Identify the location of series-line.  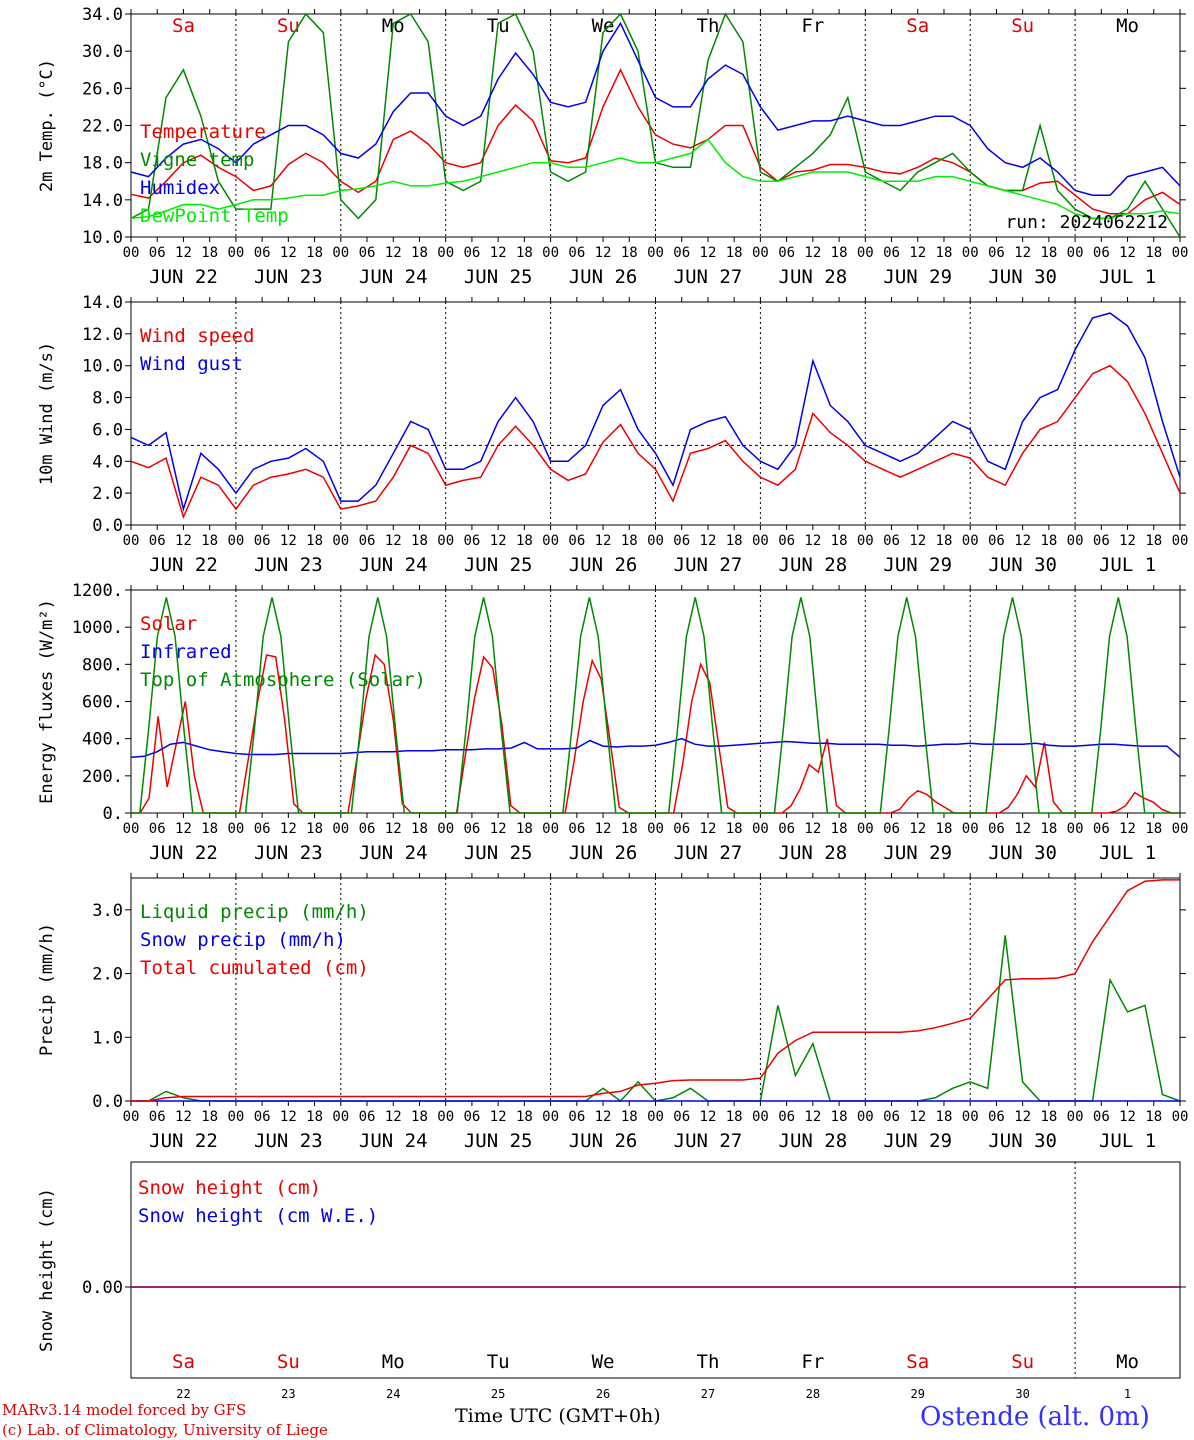
(655, 412).